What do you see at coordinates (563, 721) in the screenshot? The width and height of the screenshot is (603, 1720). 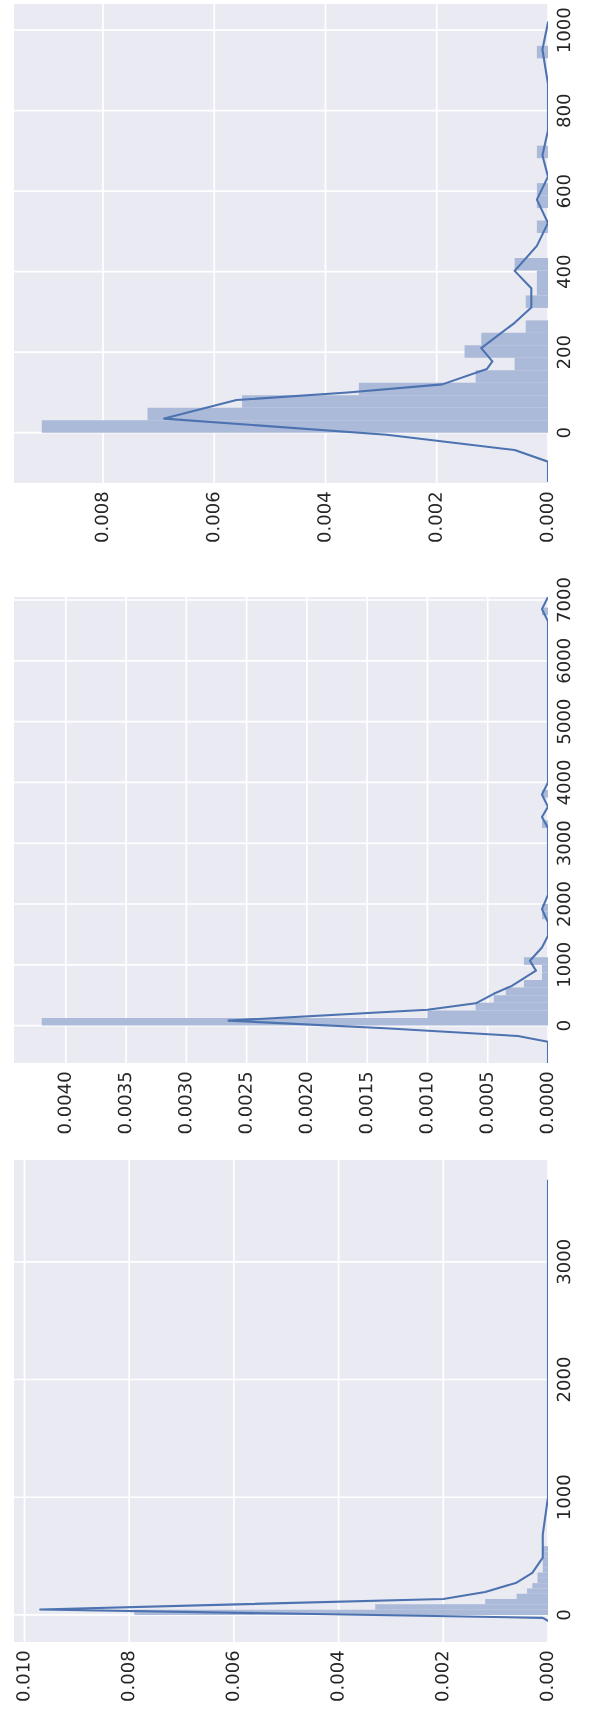 I see `y-tick-label: 5000` at bounding box center [563, 721].